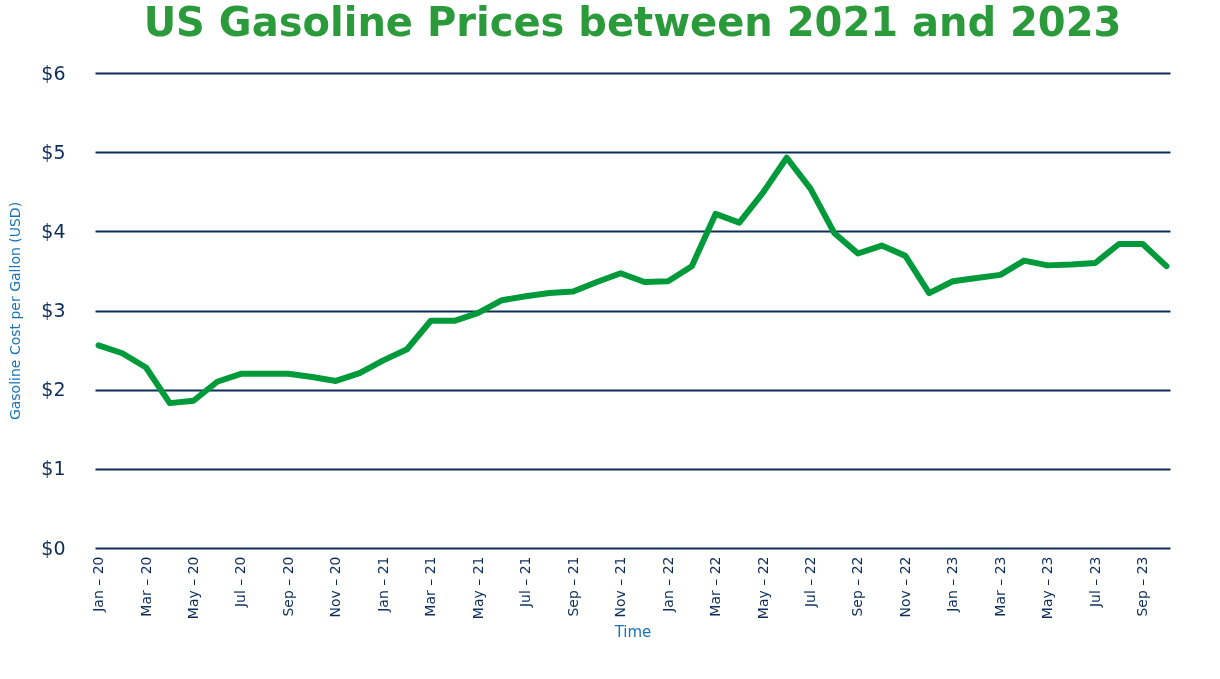 This screenshot has height=679, width=1220. What do you see at coordinates (53, 547) in the screenshot?
I see `y-tick-label: $0` at bounding box center [53, 547].